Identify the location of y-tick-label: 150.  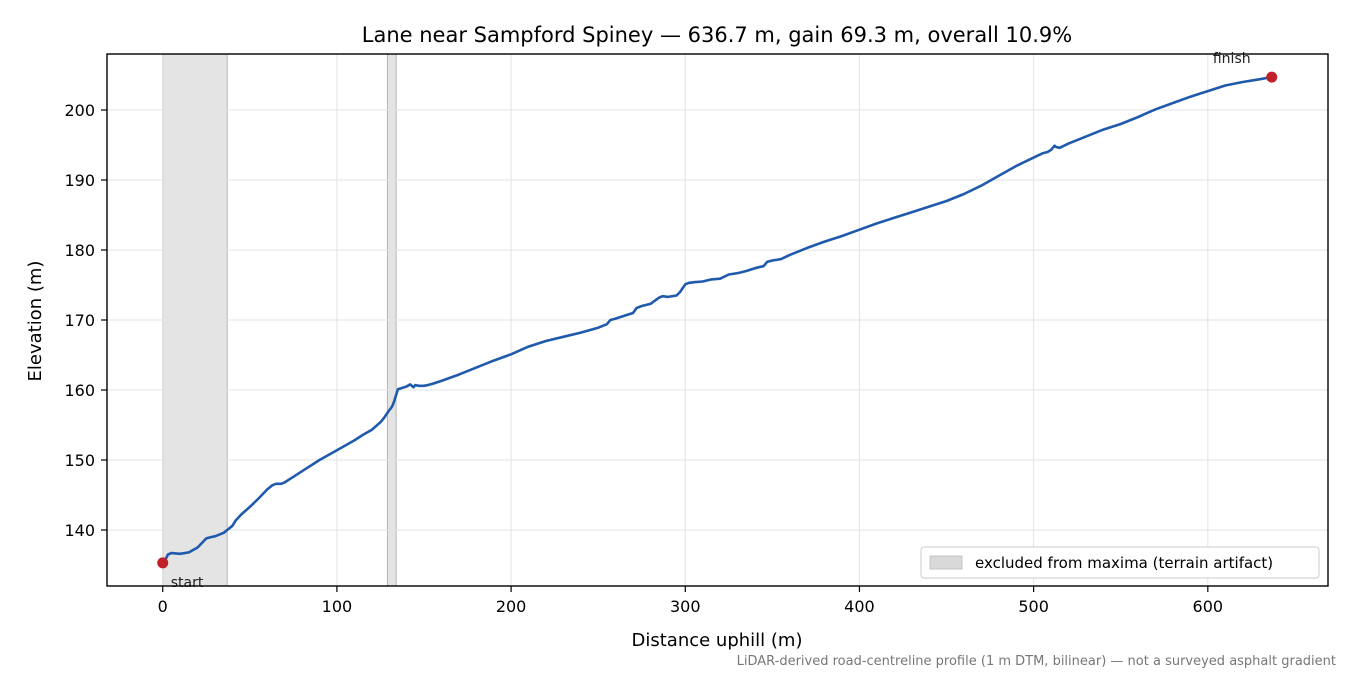
(79, 460).